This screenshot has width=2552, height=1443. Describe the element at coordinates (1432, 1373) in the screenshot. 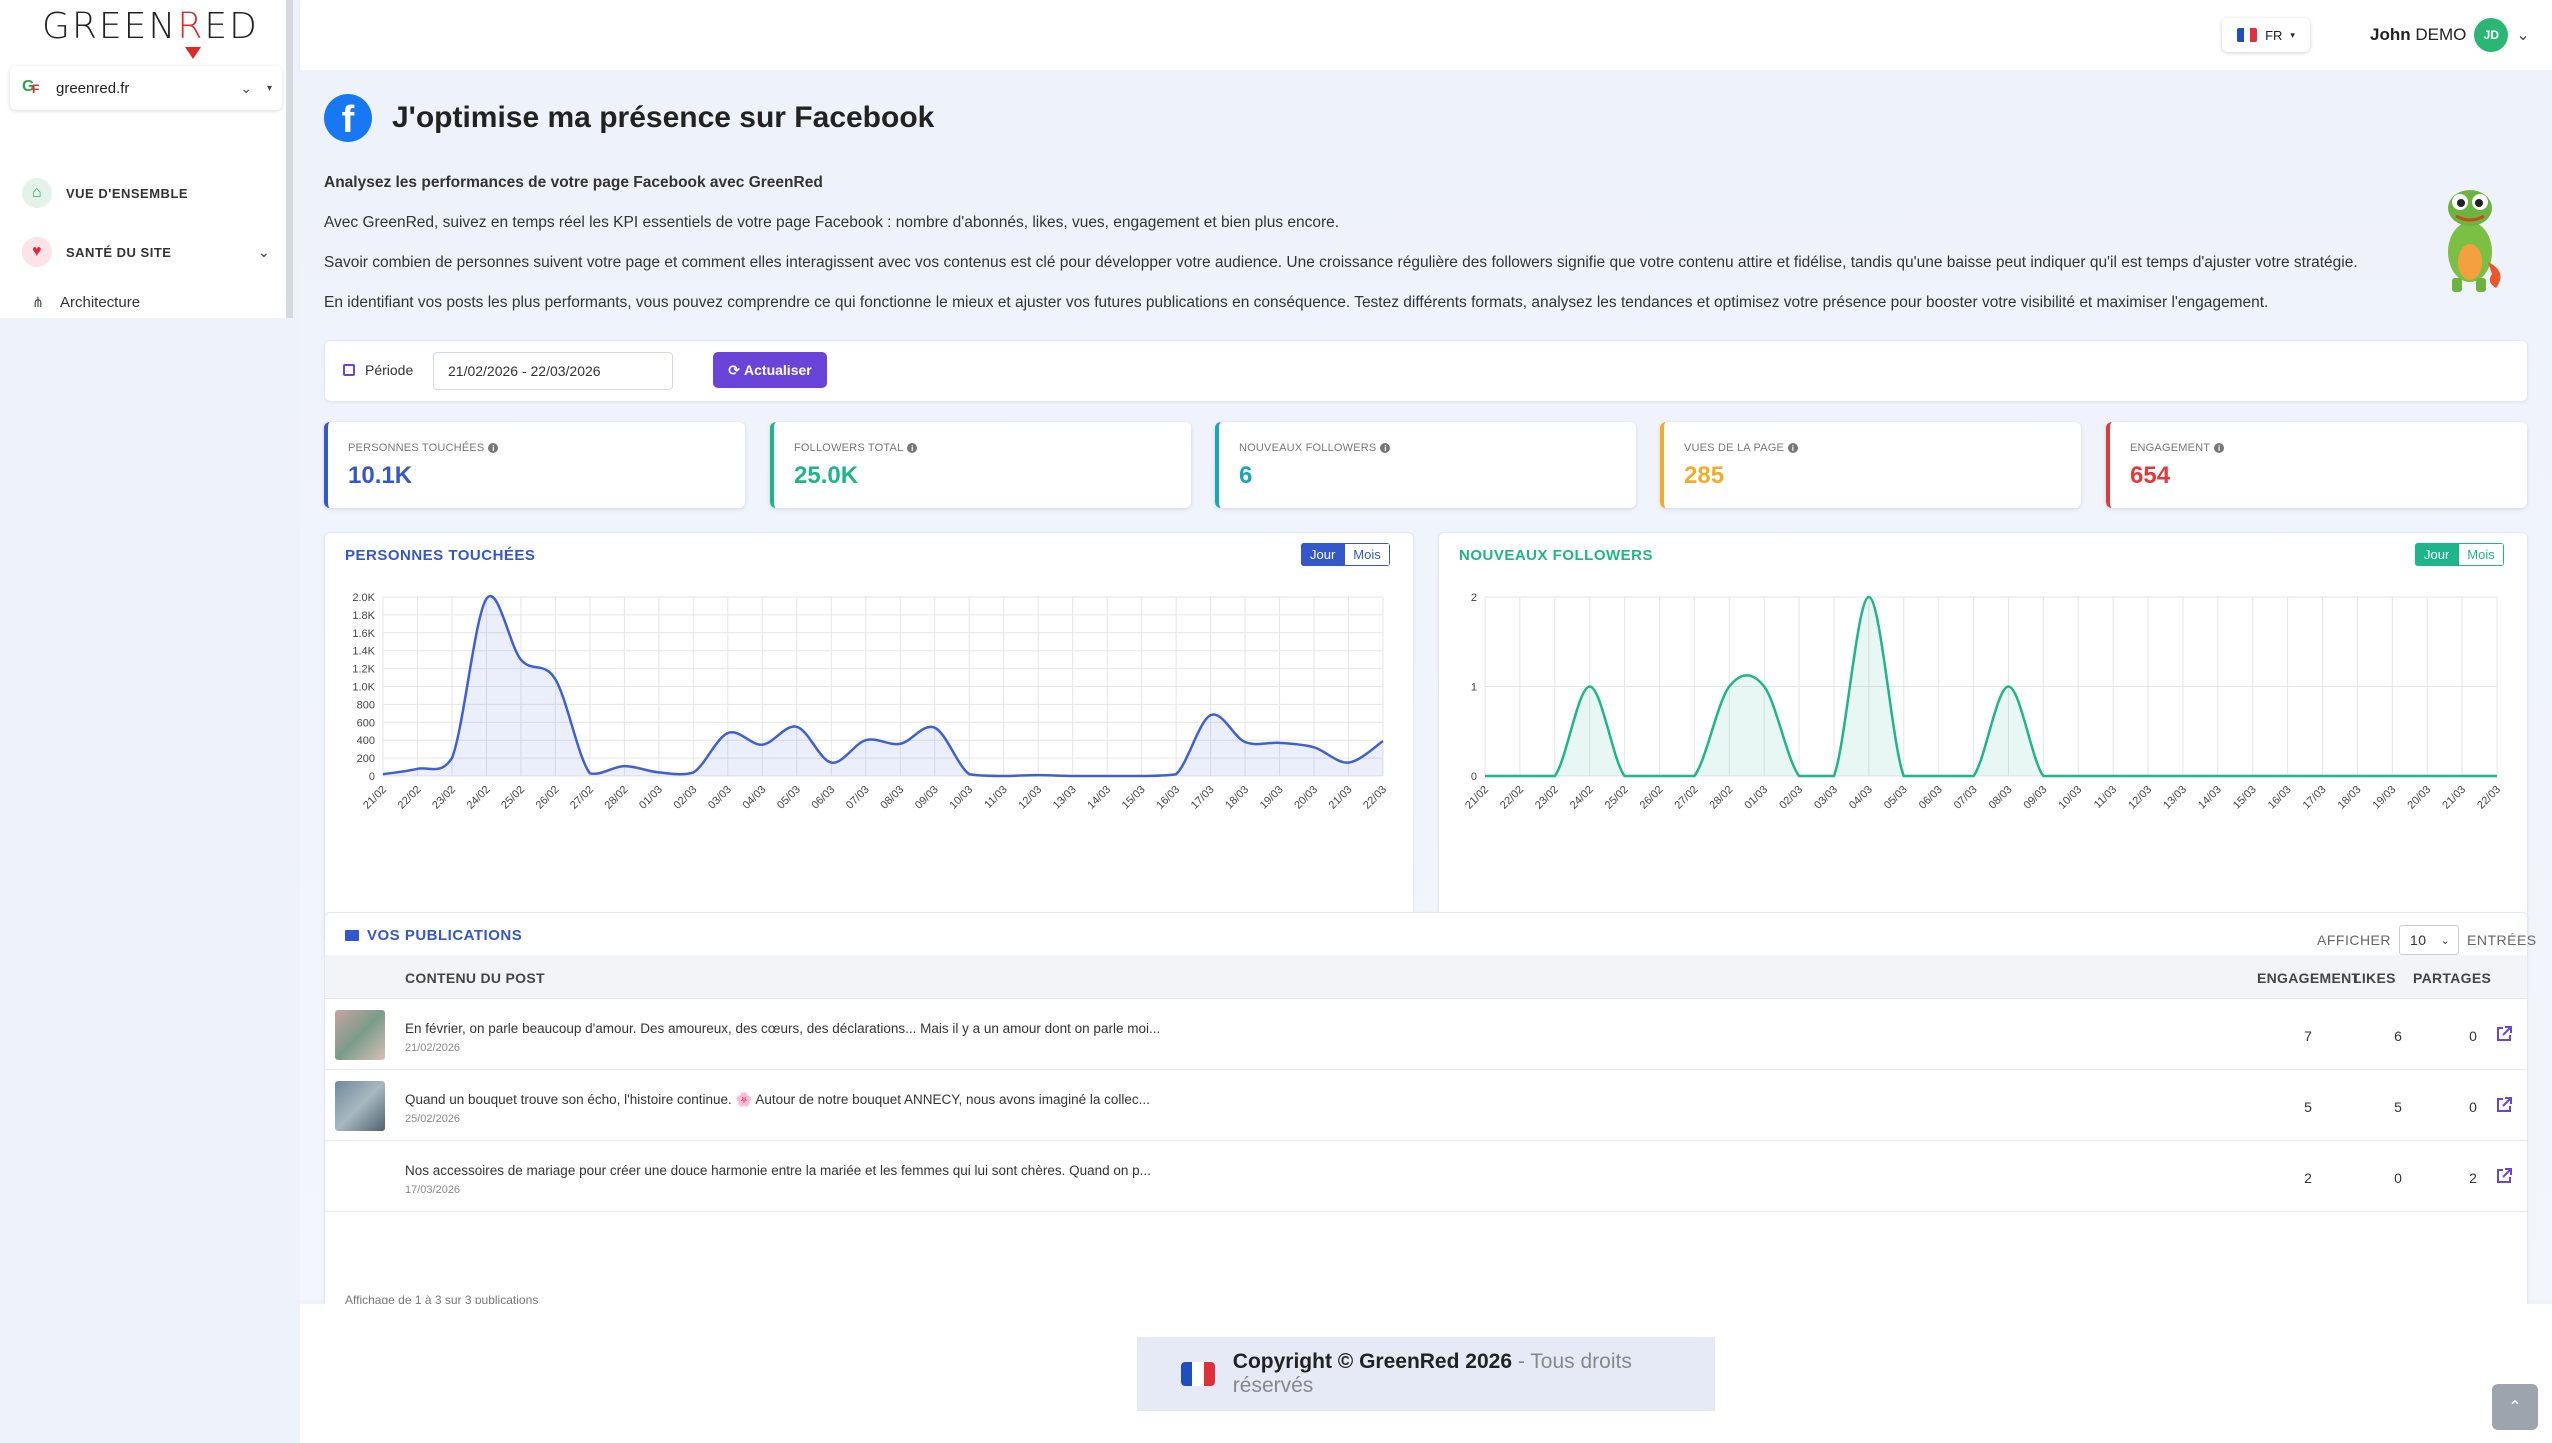

I see `rights-text: - Tous droits réservés` at that location.